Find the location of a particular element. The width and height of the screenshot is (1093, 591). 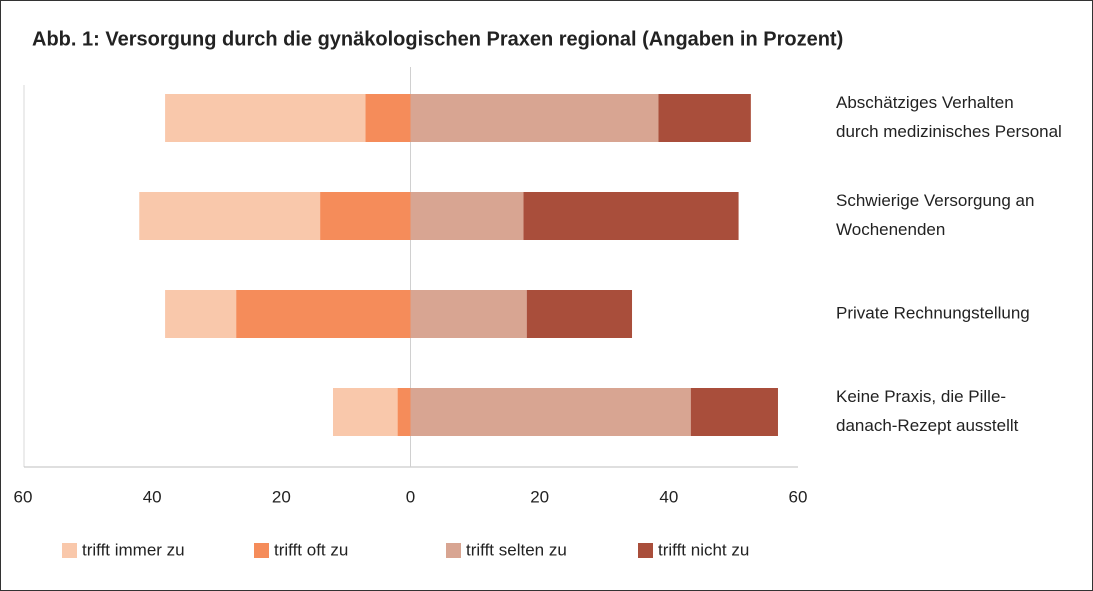

category-label: Keine Praxis, die Pille- is located at coordinates (921, 396).